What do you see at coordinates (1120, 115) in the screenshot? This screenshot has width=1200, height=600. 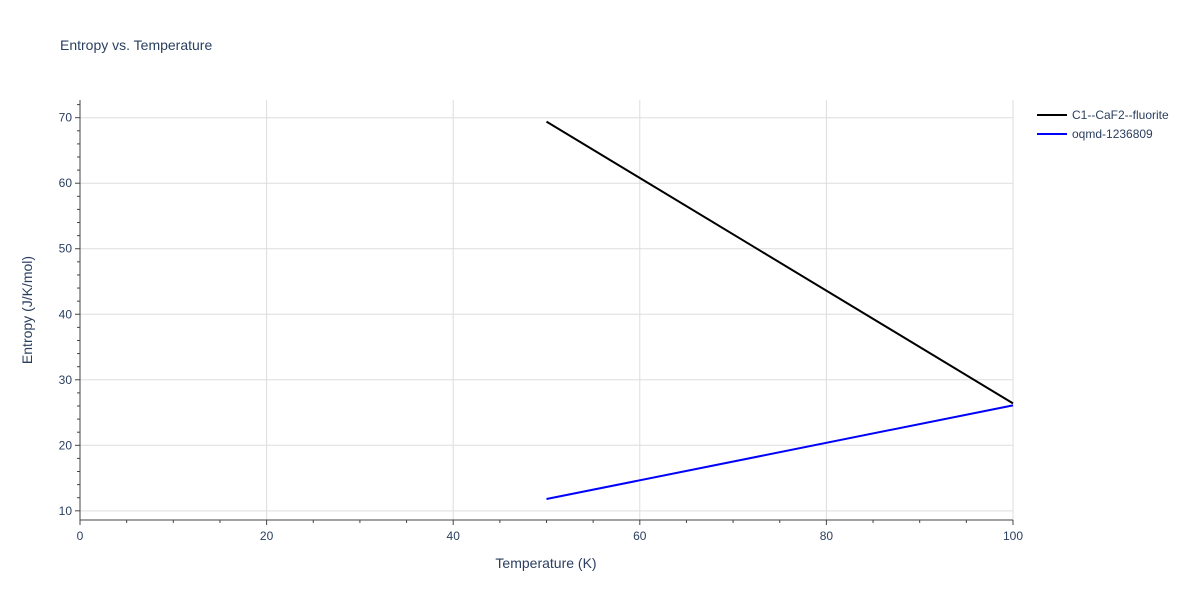 I see `legend-label: C1--CaF2--fluorite` at bounding box center [1120, 115].